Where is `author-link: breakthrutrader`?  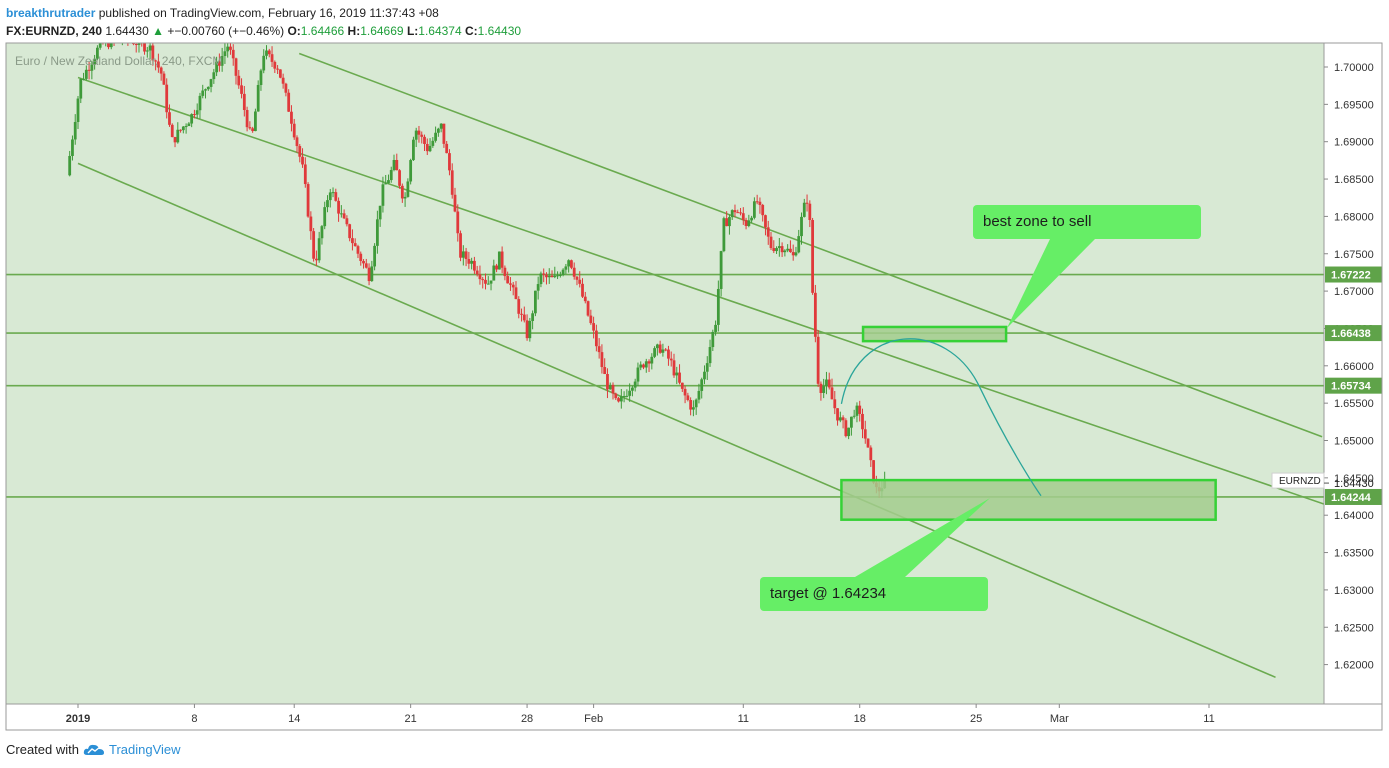 author-link: breakthrutrader is located at coordinates (51, 13).